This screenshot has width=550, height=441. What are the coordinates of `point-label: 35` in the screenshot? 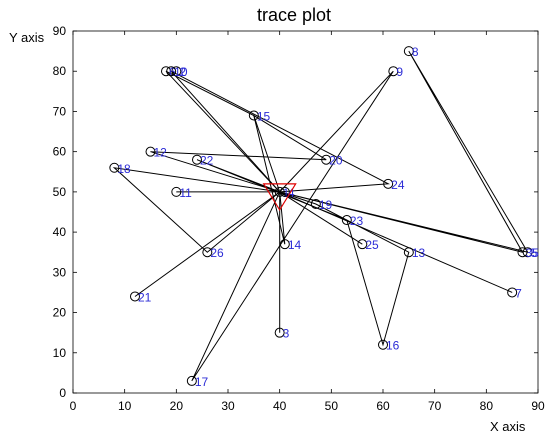 It's located at (533, 253).